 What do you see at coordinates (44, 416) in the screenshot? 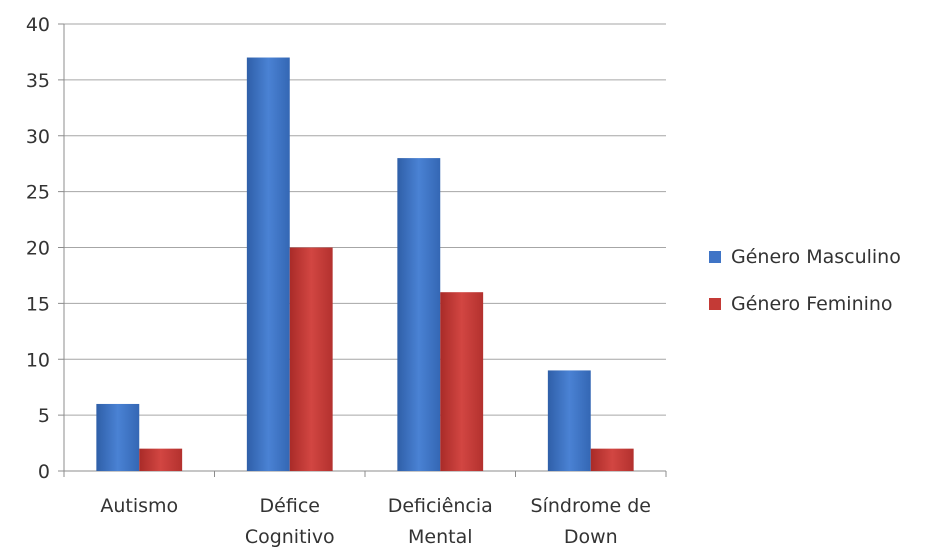
I see `y-tick-label: 5` at bounding box center [44, 416].